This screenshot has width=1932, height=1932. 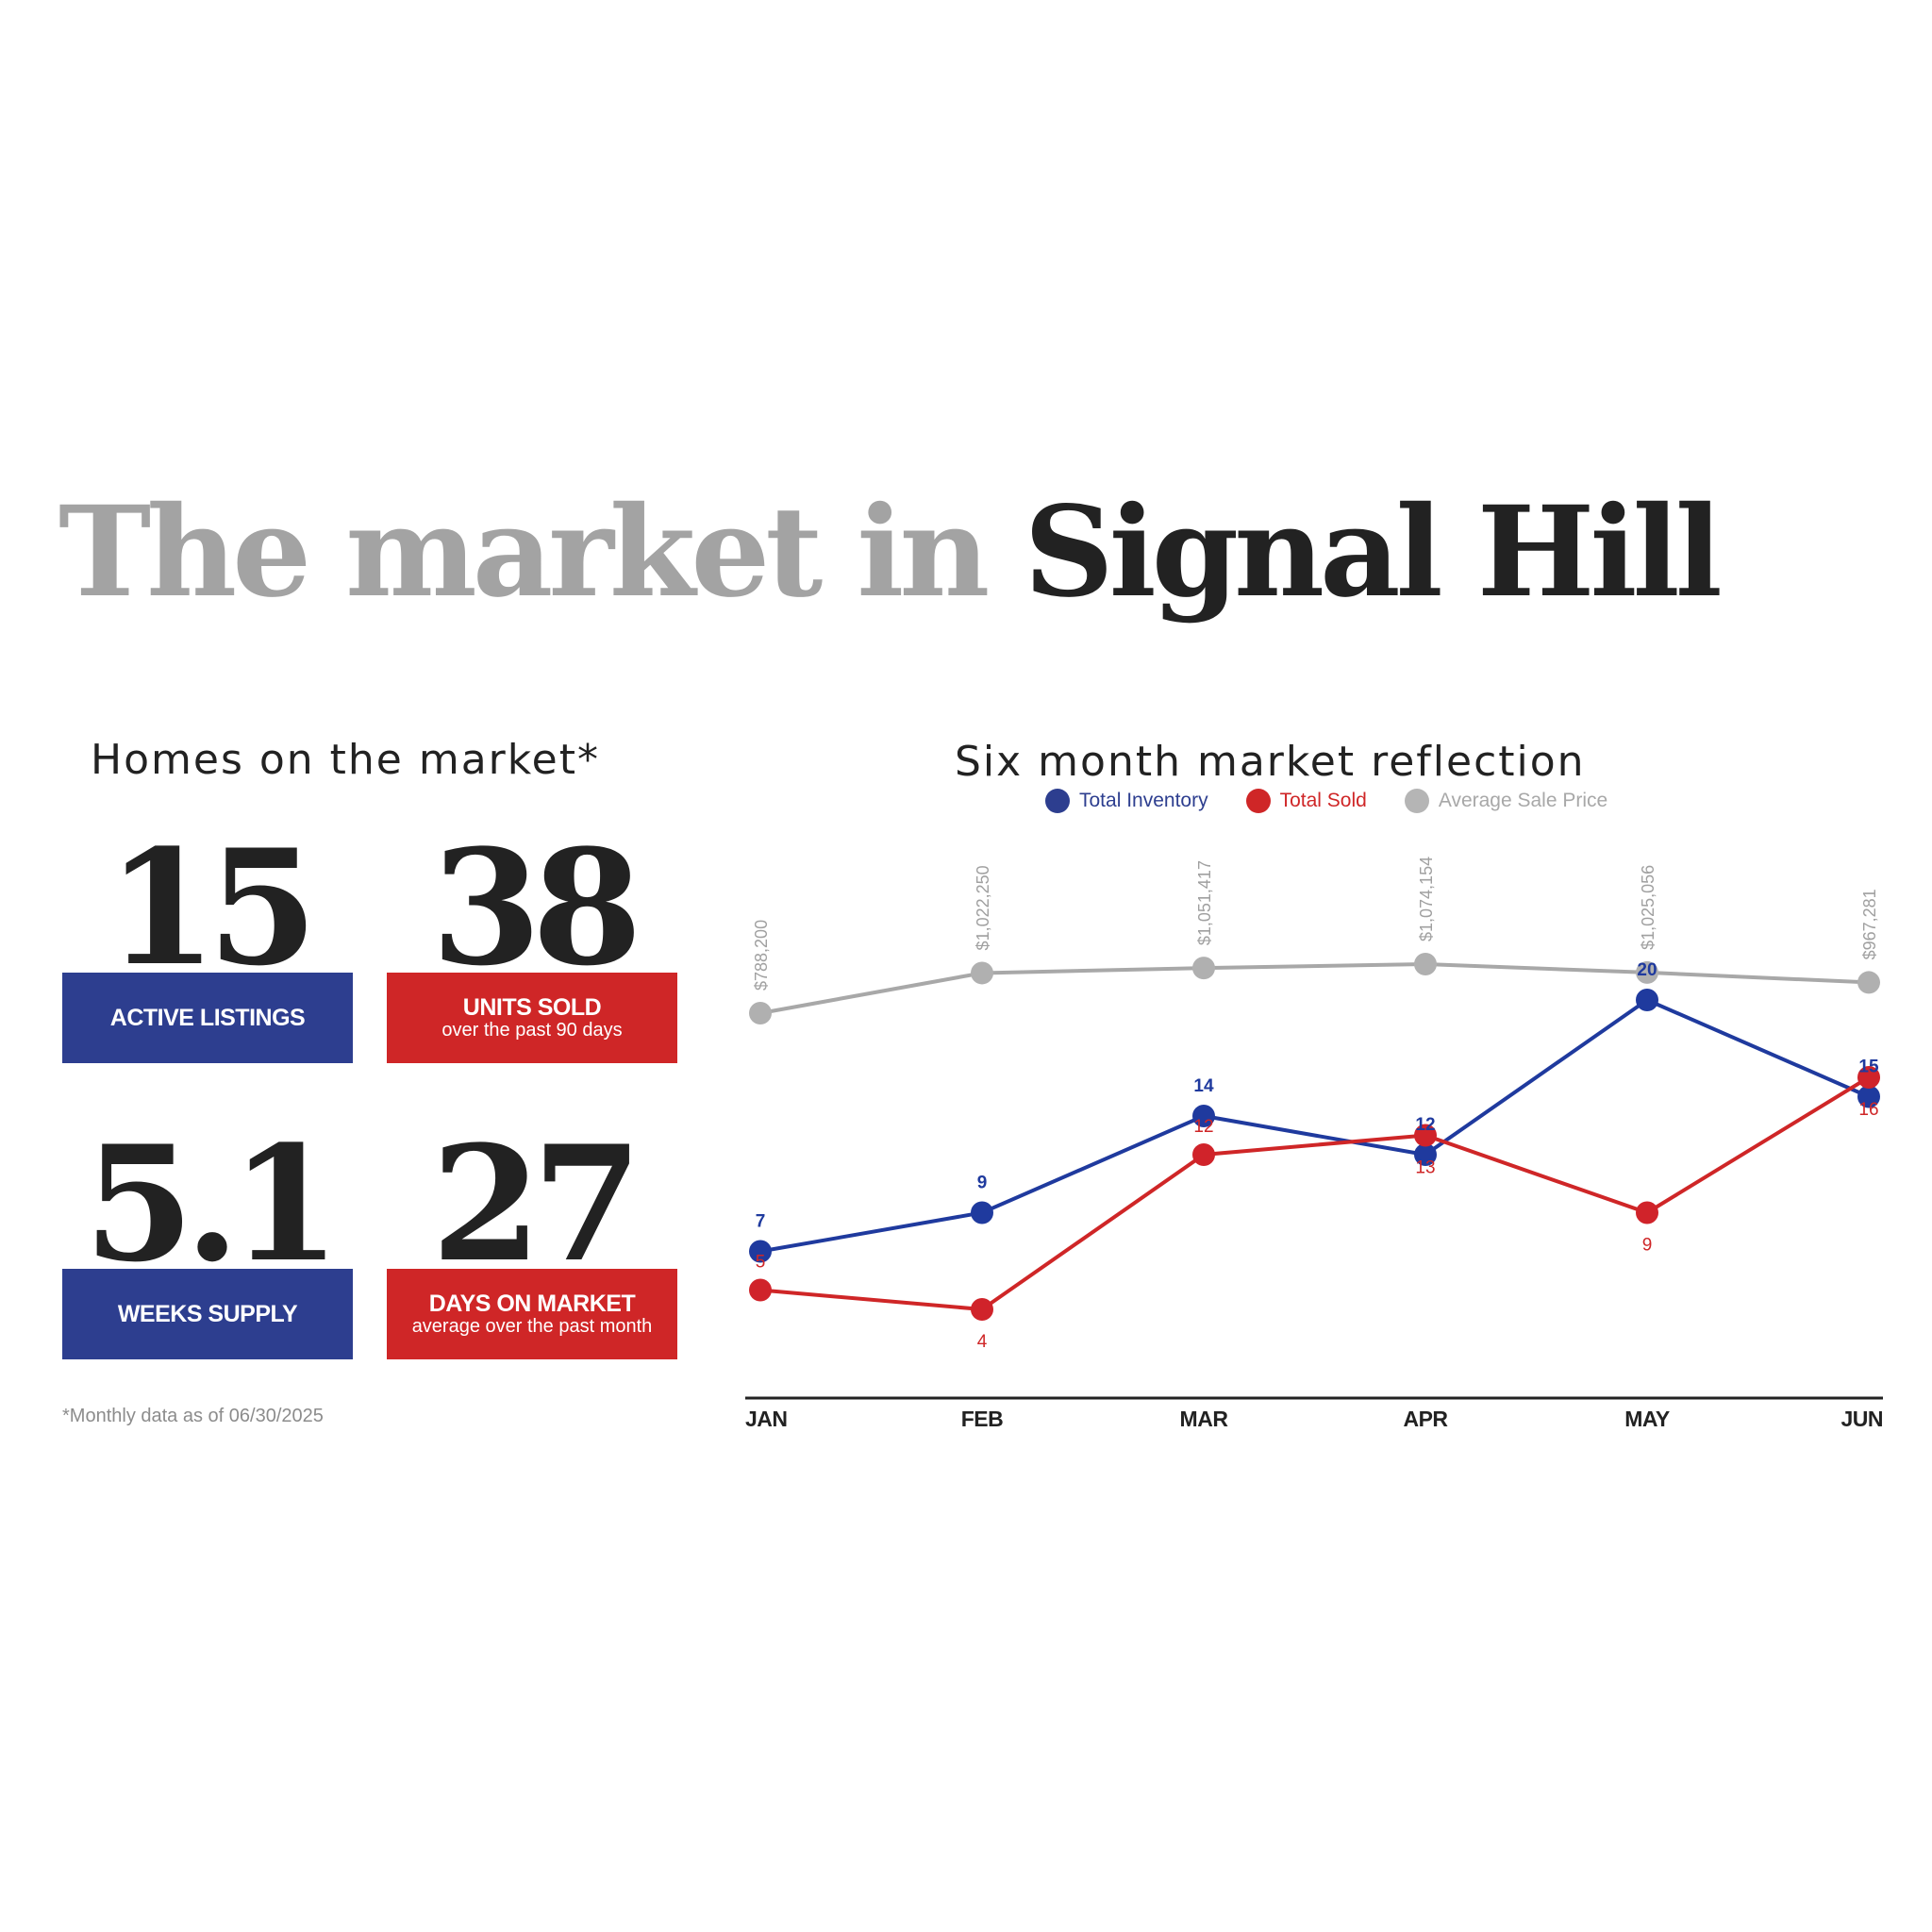 I want to click on days-on-market-label: DAYS ON MARKET, so click(x=532, y=1304).